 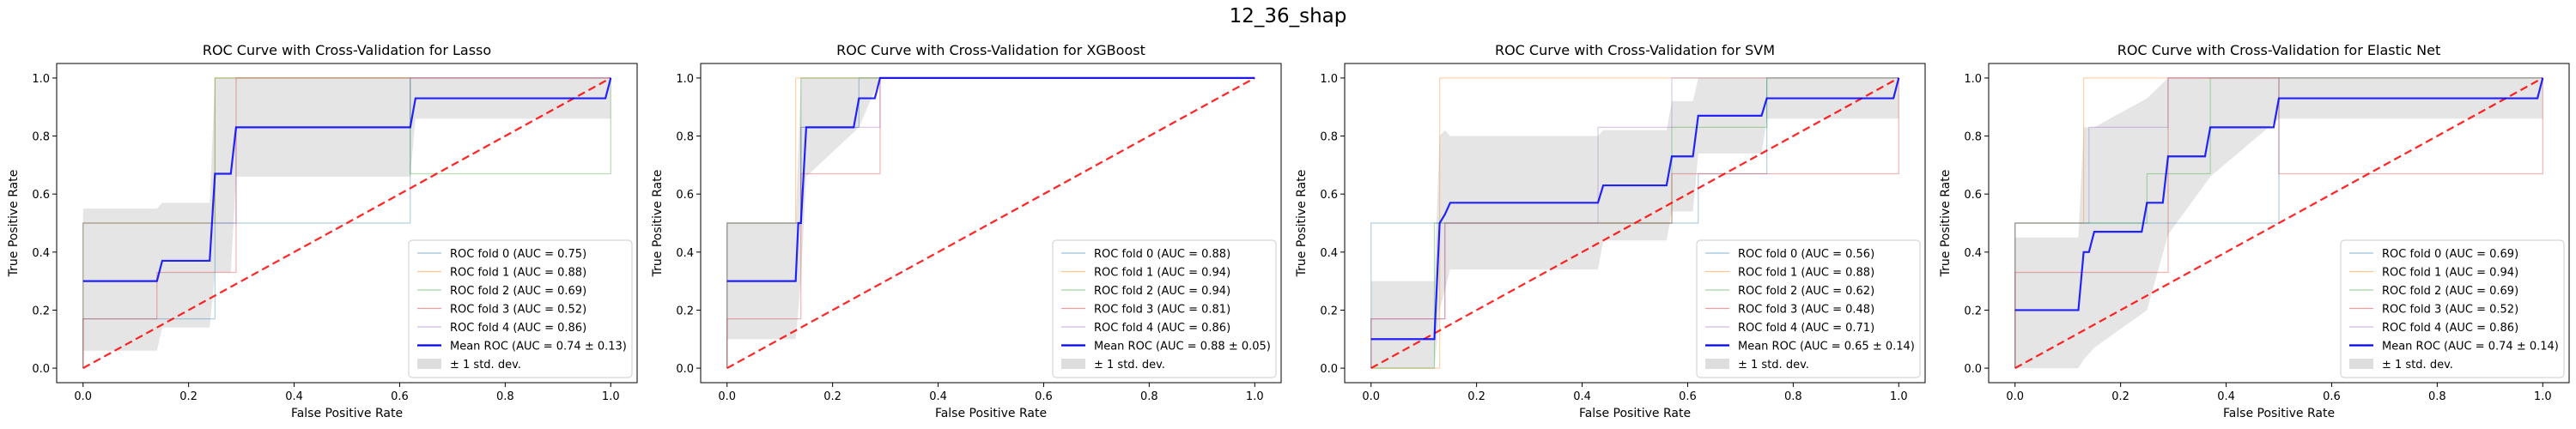 I want to click on legend-fold-3-label: ROC fold 3 (AUC = 0.52), so click(x=518, y=310).